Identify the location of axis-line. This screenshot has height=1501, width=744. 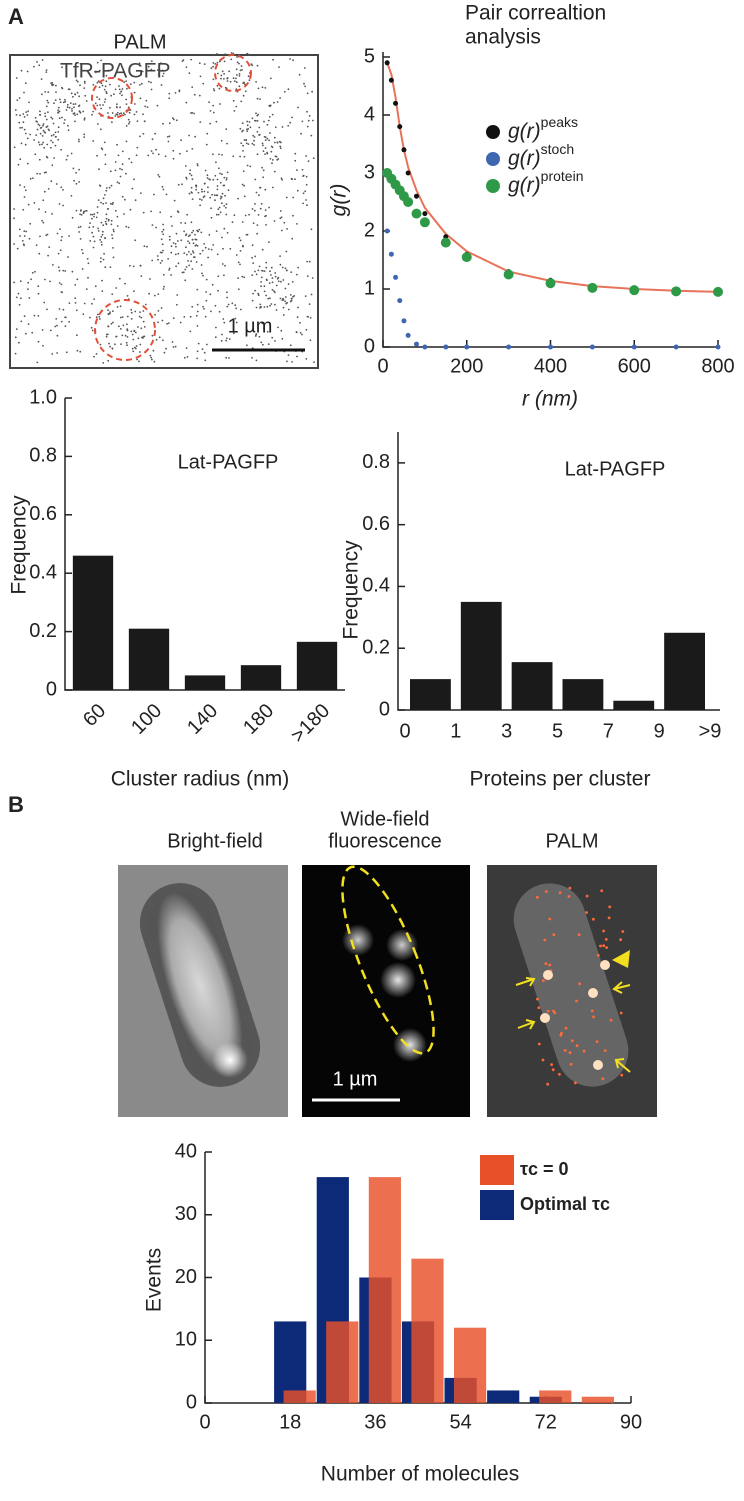
(550, 200).